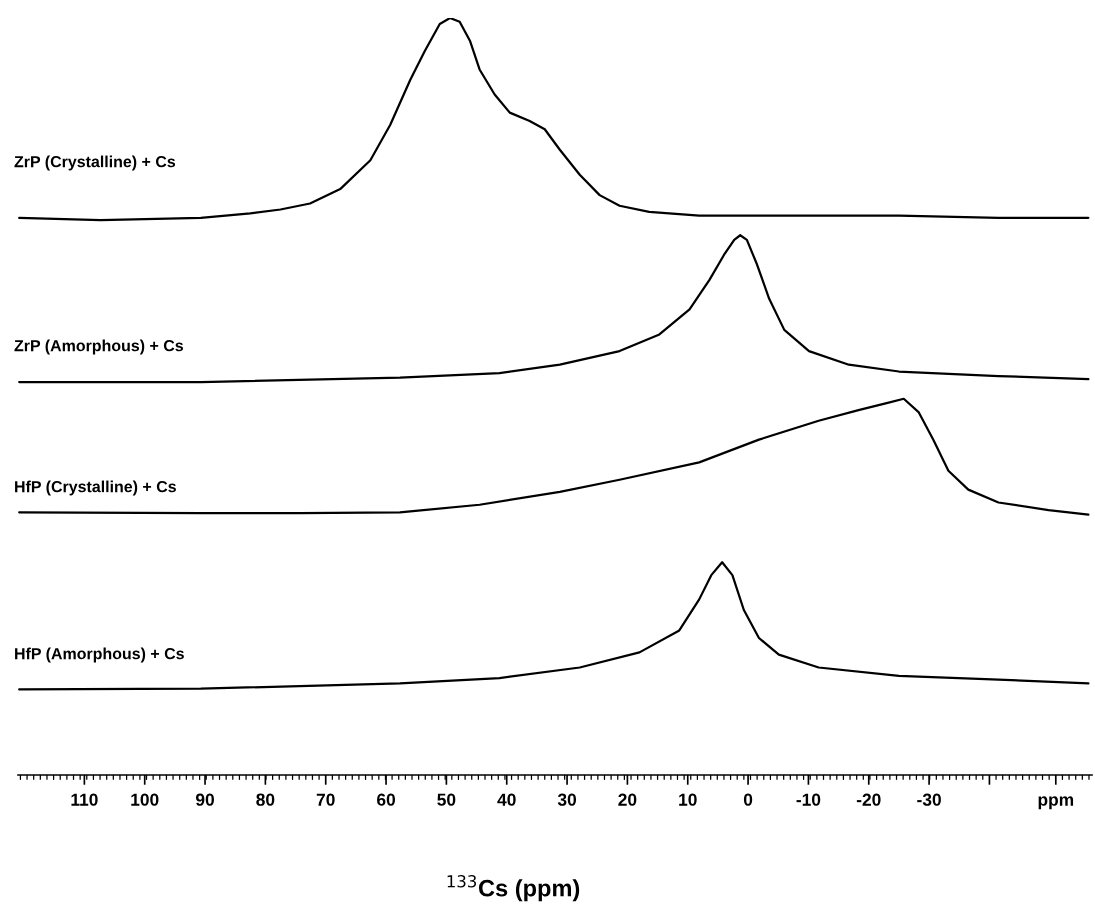  What do you see at coordinates (204, 799) in the screenshot?
I see `x-tick-label: 90` at bounding box center [204, 799].